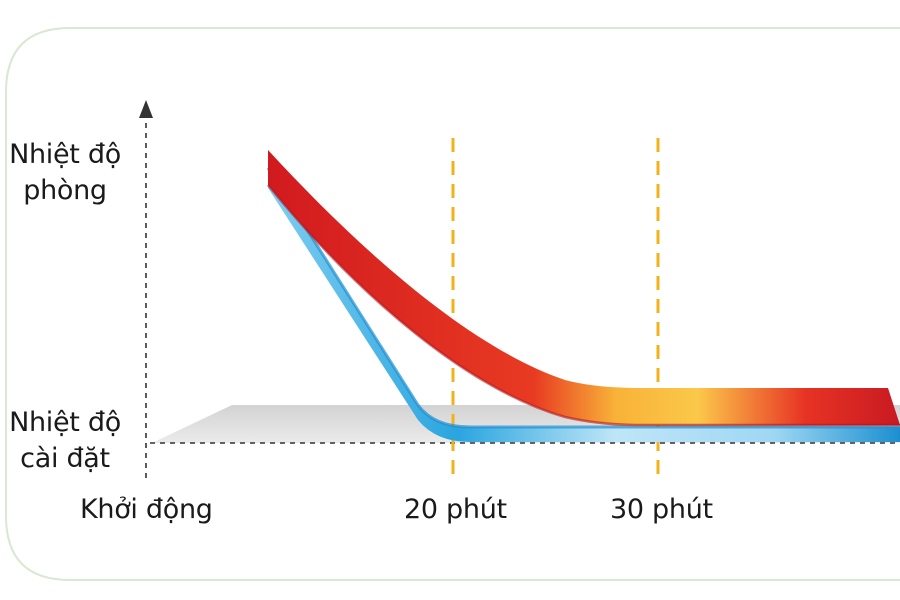 Image resolution: width=900 pixels, height=600 pixels. I want to click on x-tick-start: Khởi động, so click(146, 509).